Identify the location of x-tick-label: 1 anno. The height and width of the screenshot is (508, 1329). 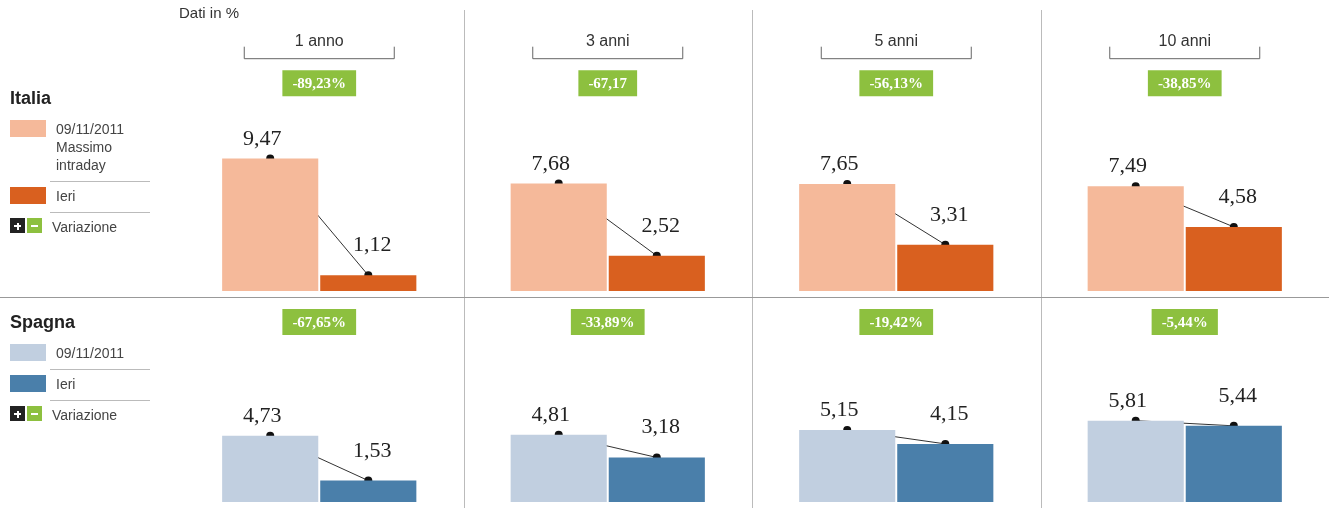
(319, 41).